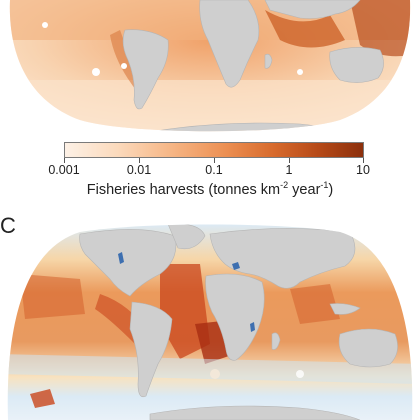 This screenshot has width=420, height=420. I want to click on colorbar-title: Fisheries harvests (tonnes km-2 year-1), so click(210, 189).